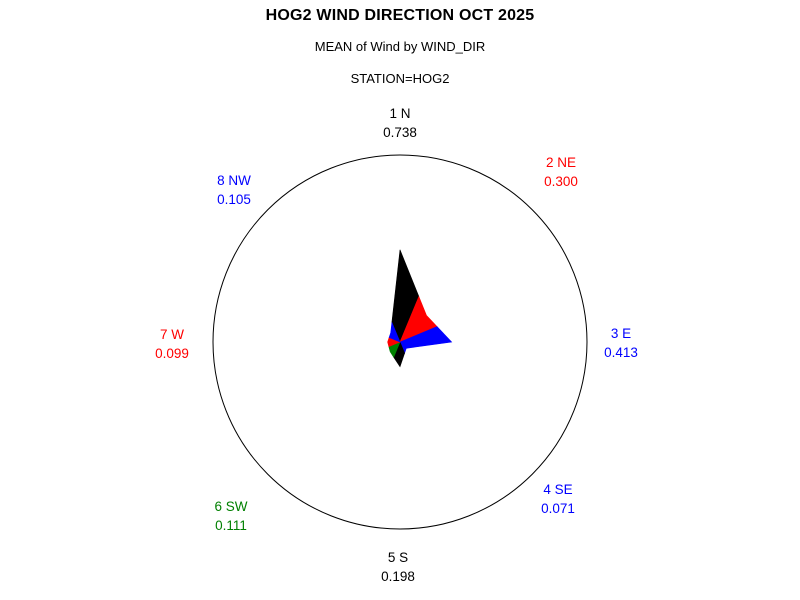 This screenshot has height=600, width=800. Describe the element at coordinates (234, 199) in the screenshot. I see `direction-value-8-nw: 0.105` at that location.